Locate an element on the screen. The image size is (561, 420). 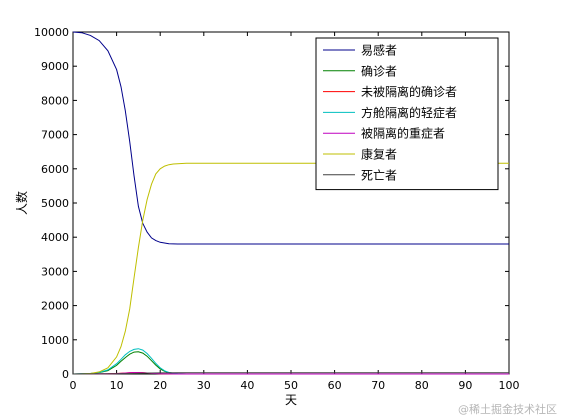
legend-box is located at coordinates (407, 114).